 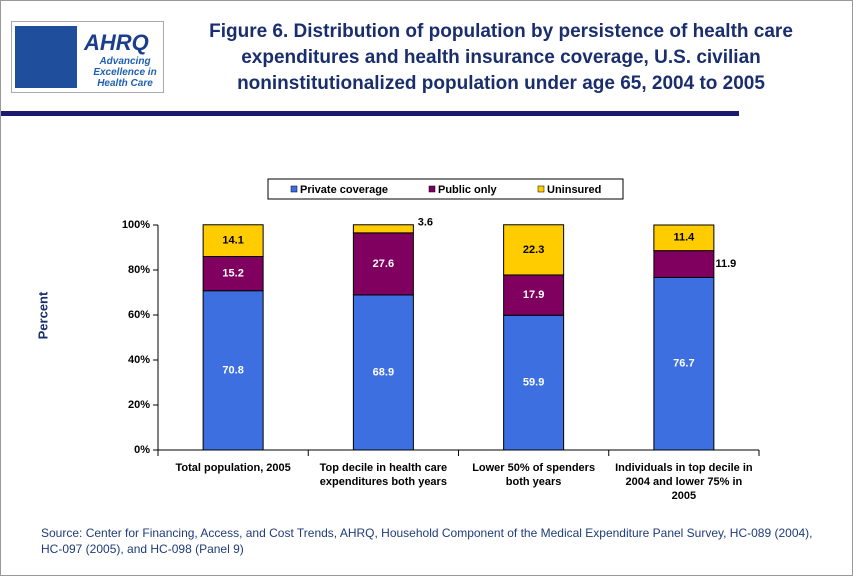 I want to click on legend-box, so click(x=445, y=189).